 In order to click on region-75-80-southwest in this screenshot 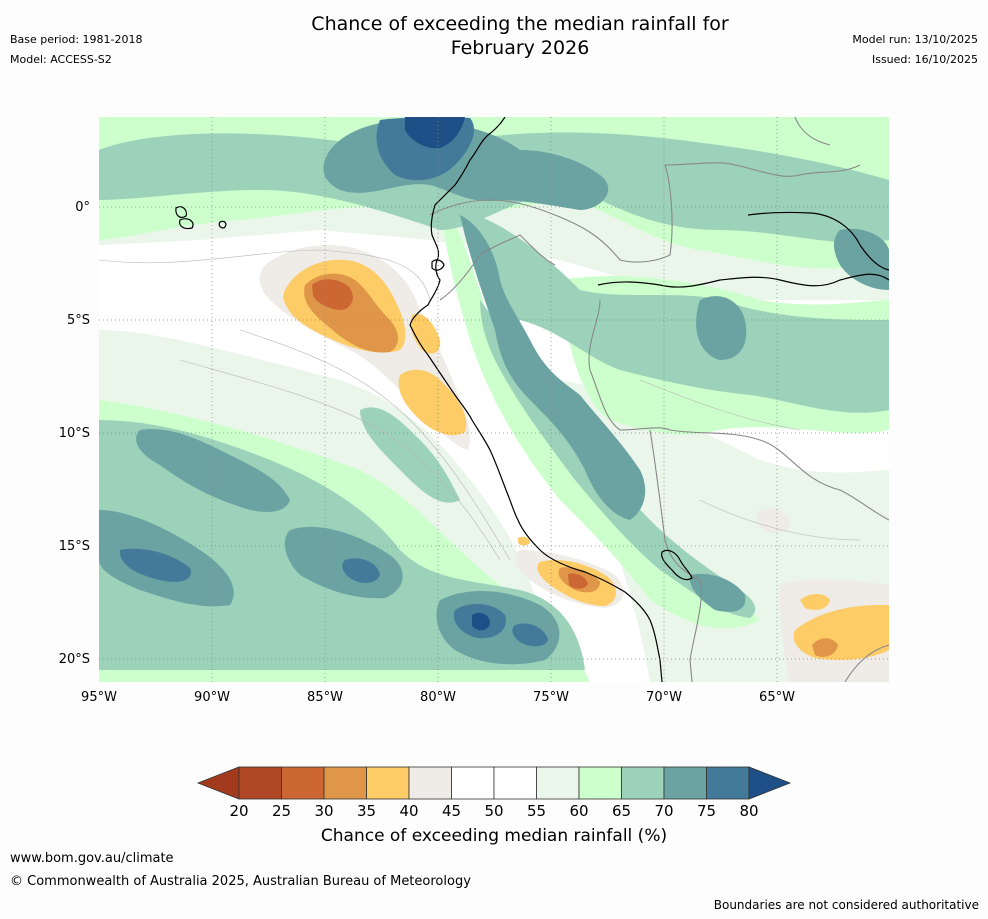, I will do `click(155, 565)`.